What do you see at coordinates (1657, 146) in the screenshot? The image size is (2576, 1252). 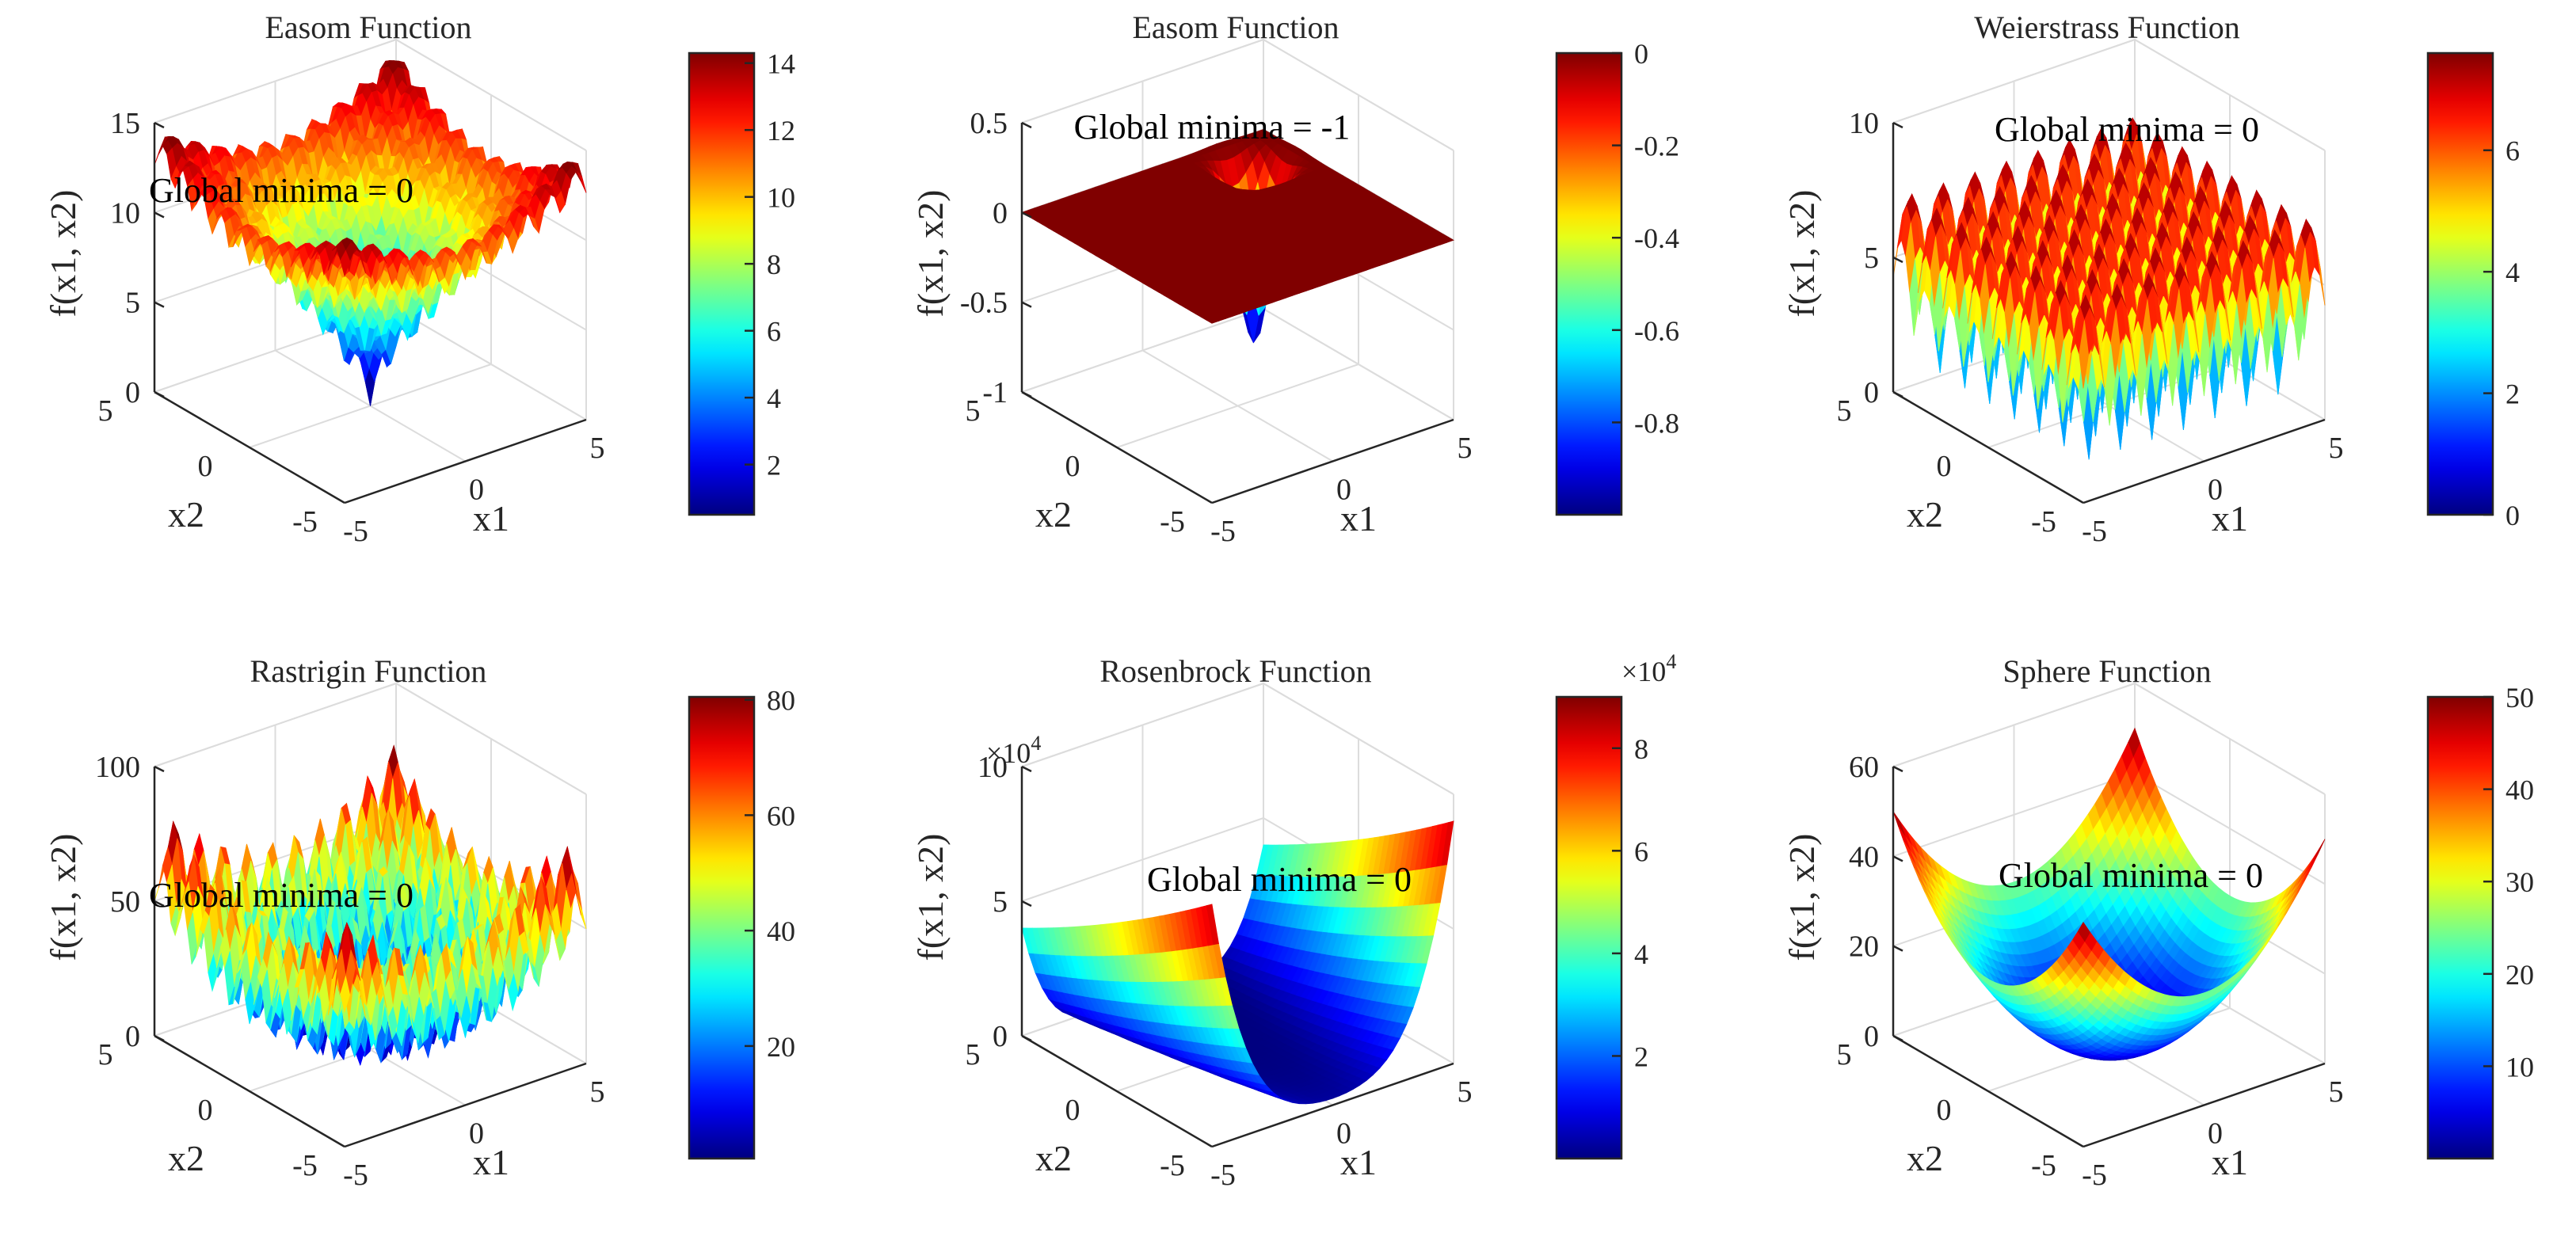 I see `colorbar-tick-label: -0.2` at bounding box center [1657, 146].